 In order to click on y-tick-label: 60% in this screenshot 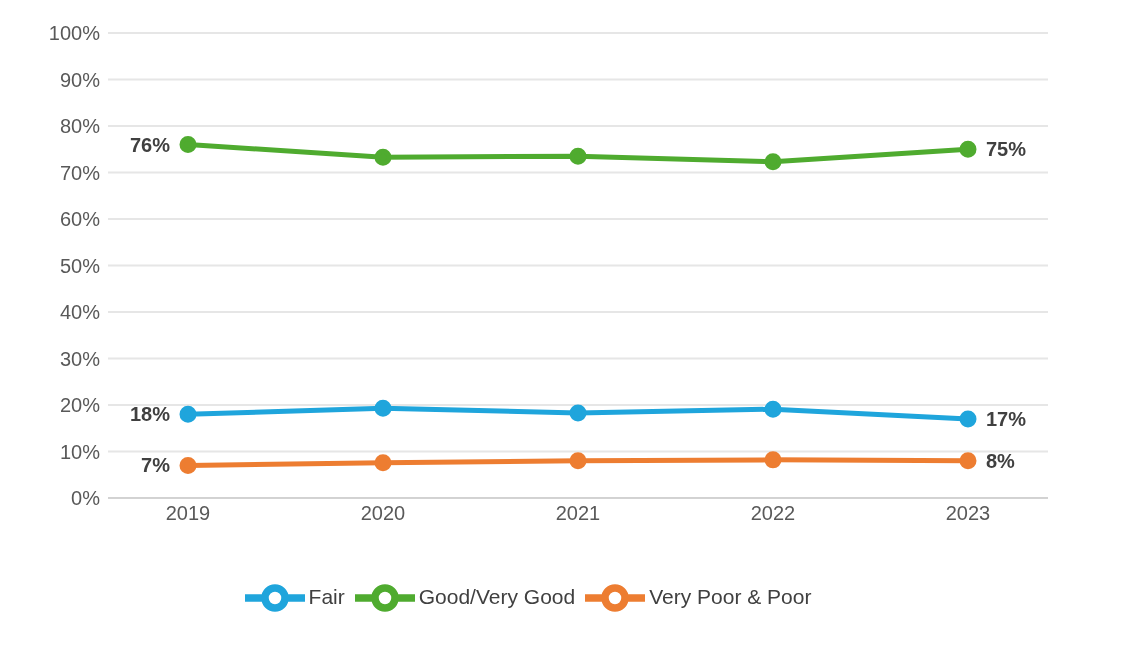, I will do `click(80, 219)`.